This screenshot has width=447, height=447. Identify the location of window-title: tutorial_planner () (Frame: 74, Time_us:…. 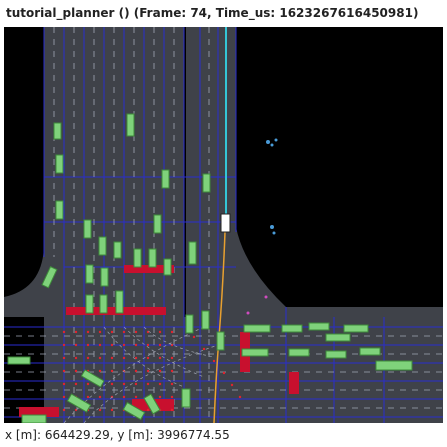
(223, 13).